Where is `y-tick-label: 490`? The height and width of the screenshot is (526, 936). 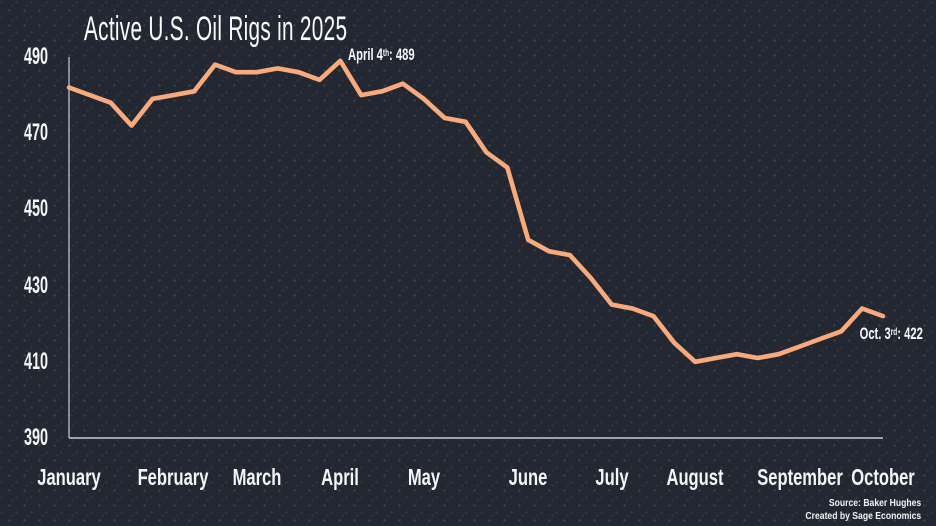
y-tick-label: 490 is located at coordinates (35, 56).